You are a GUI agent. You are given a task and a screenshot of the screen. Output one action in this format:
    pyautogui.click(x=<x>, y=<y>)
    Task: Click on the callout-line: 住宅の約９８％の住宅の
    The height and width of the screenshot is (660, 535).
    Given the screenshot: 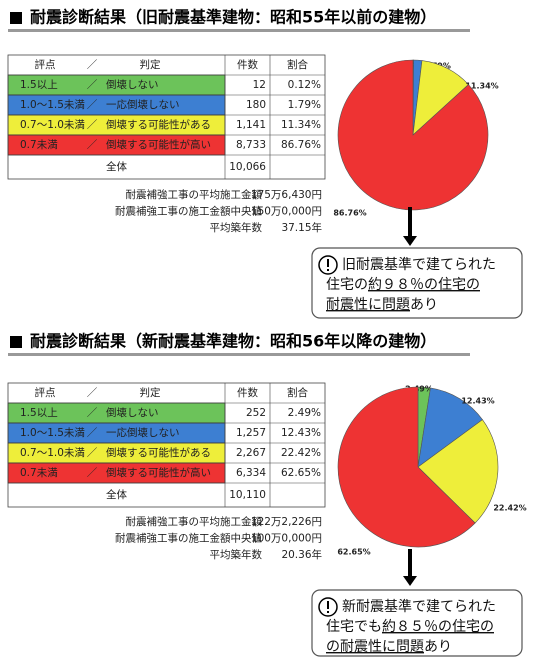 What is the action you would take?
    pyautogui.click(x=403, y=285)
    